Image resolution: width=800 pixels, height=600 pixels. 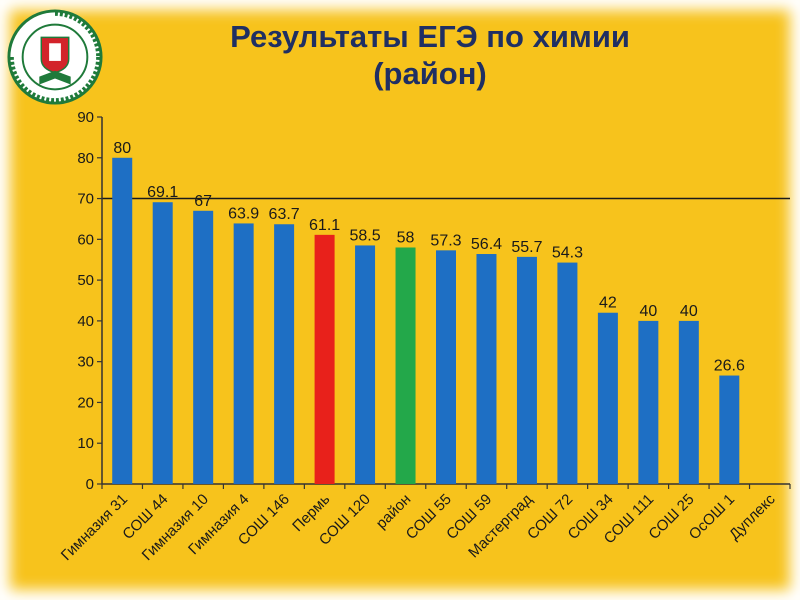 What do you see at coordinates (567, 253) in the screenshot?
I see `bar-value-label: 54.3` at bounding box center [567, 253].